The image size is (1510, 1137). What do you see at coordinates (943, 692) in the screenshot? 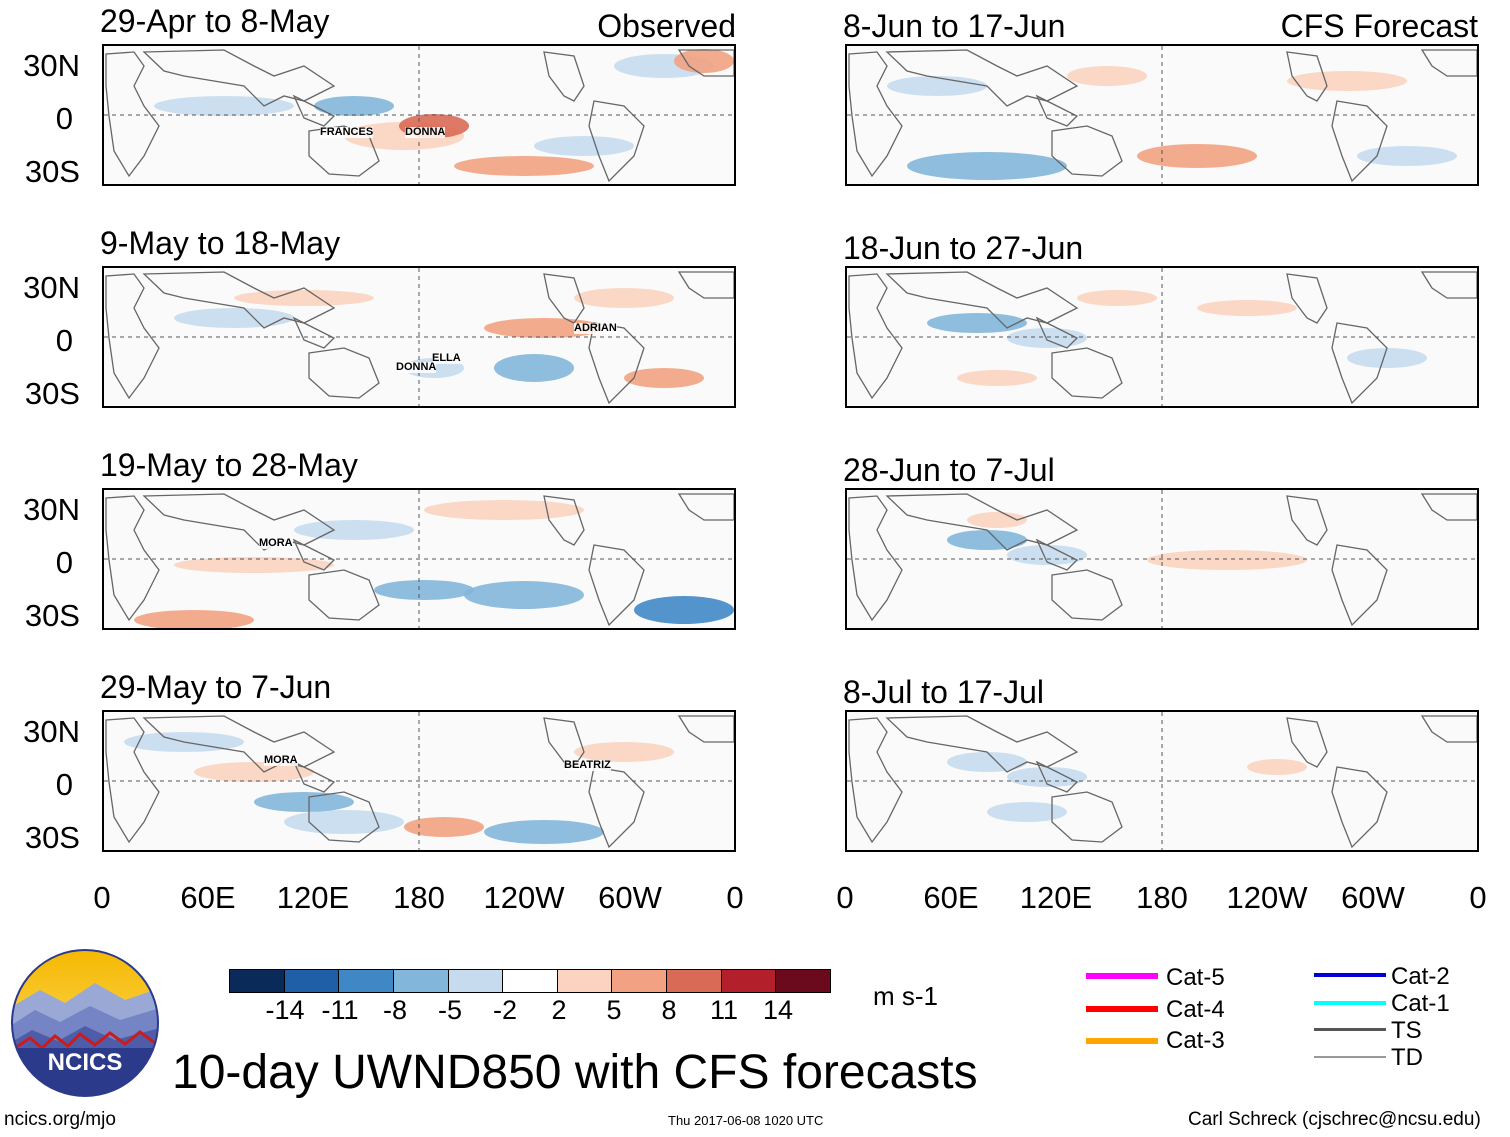
I see `fc-title-4: 8-Jul to 17-Jul` at bounding box center [943, 692].